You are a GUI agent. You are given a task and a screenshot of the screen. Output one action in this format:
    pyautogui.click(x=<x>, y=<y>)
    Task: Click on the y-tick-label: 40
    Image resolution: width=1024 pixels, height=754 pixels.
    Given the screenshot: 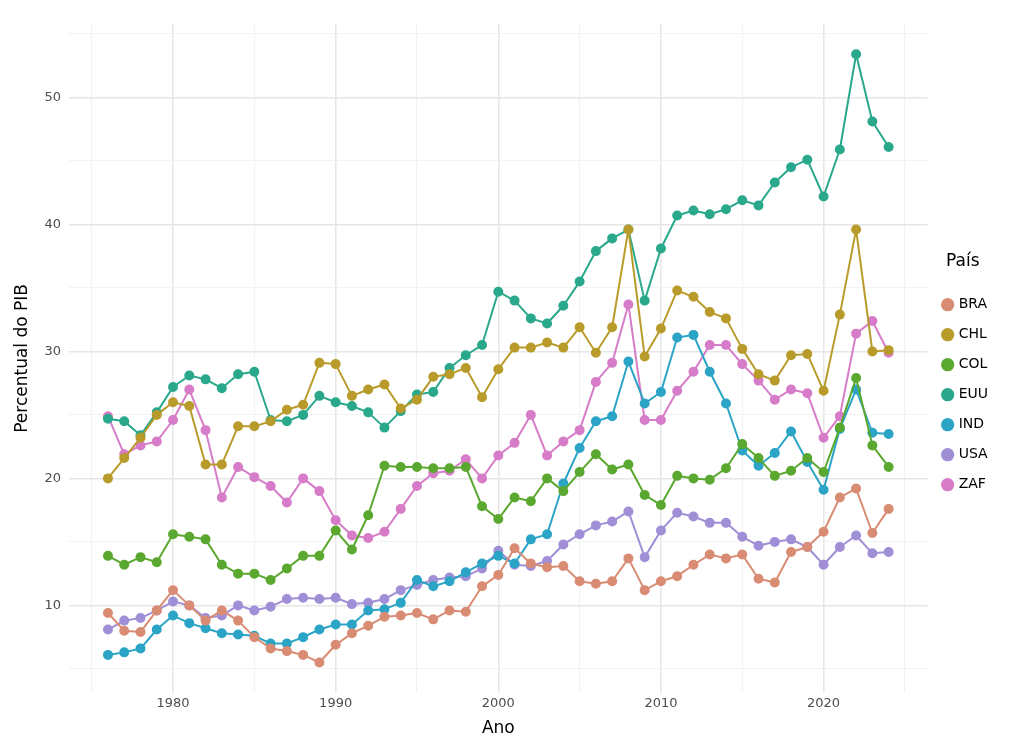 What is the action you would take?
    pyautogui.click(x=52, y=223)
    